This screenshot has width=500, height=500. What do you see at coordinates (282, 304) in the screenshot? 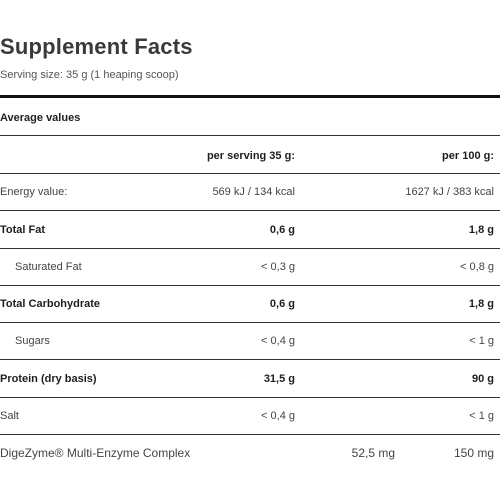
I see `row-value-total-carbohydrate-per-serving: 0,6 g` at bounding box center [282, 304].